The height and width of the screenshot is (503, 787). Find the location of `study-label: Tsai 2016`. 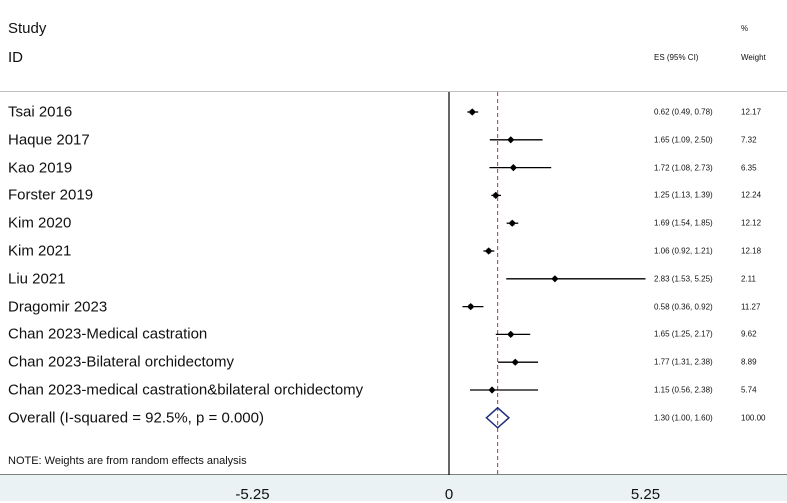

study-label: Tsai 2016 is located at coordinates (40, 112).